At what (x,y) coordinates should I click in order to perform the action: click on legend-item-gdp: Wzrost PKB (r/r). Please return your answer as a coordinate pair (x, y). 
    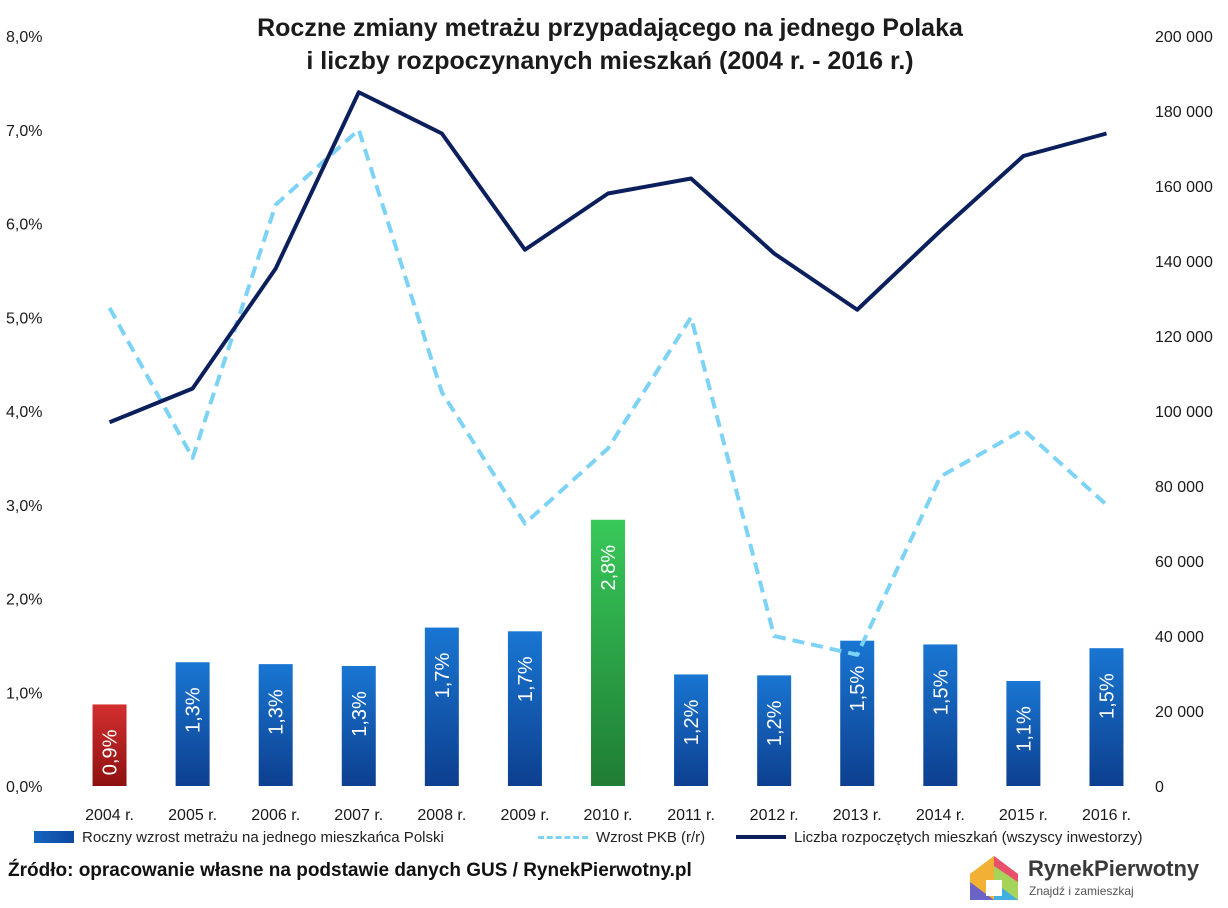
    Looking at the image, I should click on (621, 837).